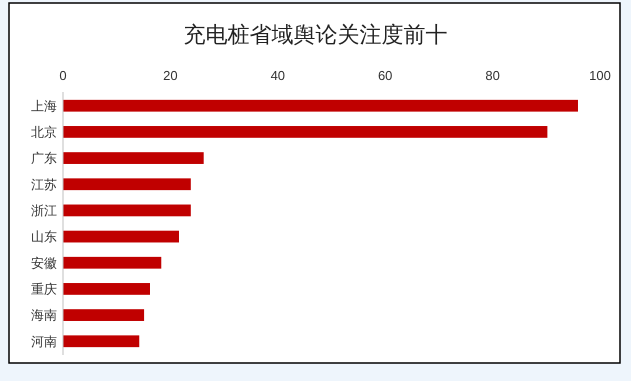 The image size is (631, 381). What do you see at coordinates (385, 75) in the screenshot?
I see `x-tick-label: 60` at bounding box center [385, 75].